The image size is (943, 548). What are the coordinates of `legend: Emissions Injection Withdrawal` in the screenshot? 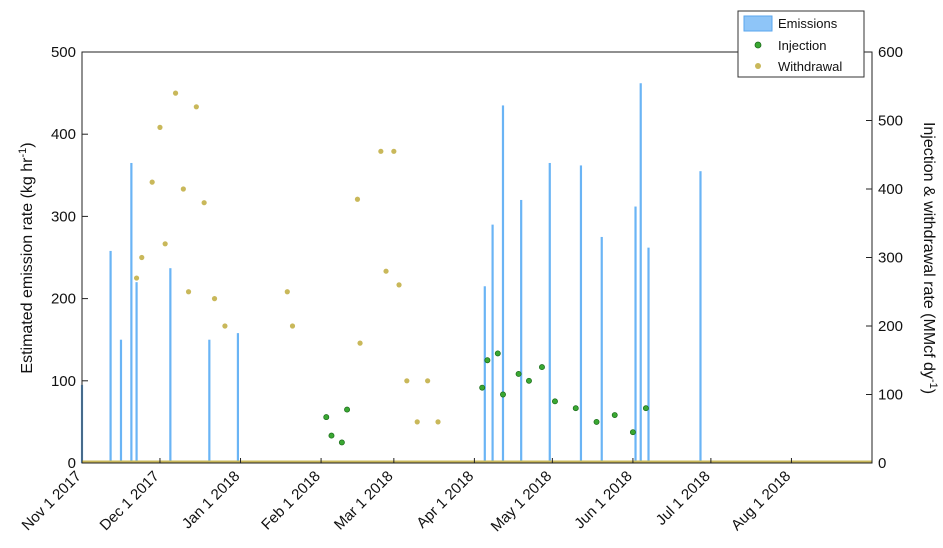 It's located at (801, 44).